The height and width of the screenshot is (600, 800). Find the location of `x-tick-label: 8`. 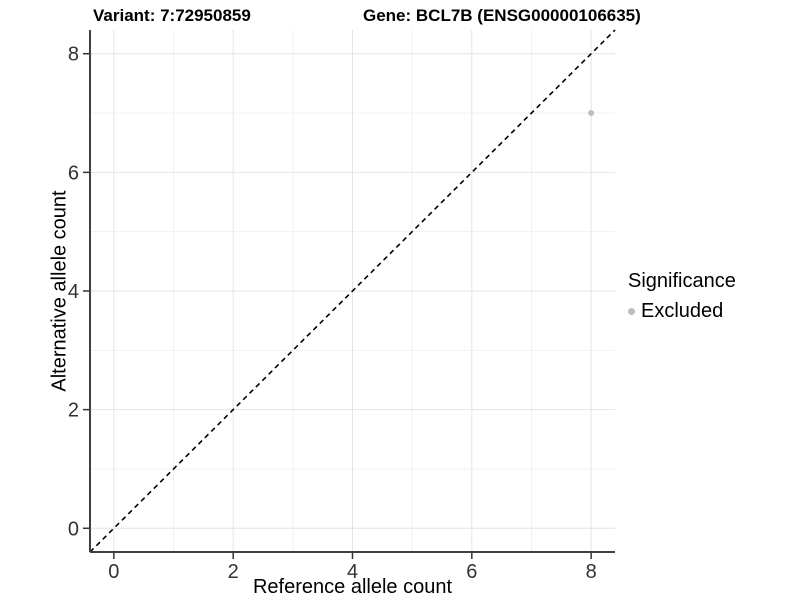

x-tick-label: 8 is located at coordinates (591, 572).